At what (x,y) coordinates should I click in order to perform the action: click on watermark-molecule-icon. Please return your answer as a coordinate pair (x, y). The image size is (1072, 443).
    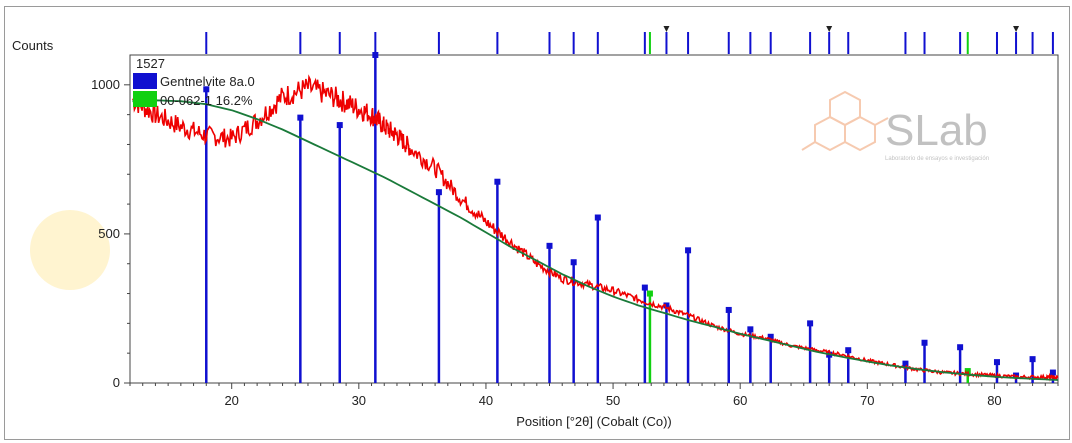
    Looking at the image, I should click on (845, 121).